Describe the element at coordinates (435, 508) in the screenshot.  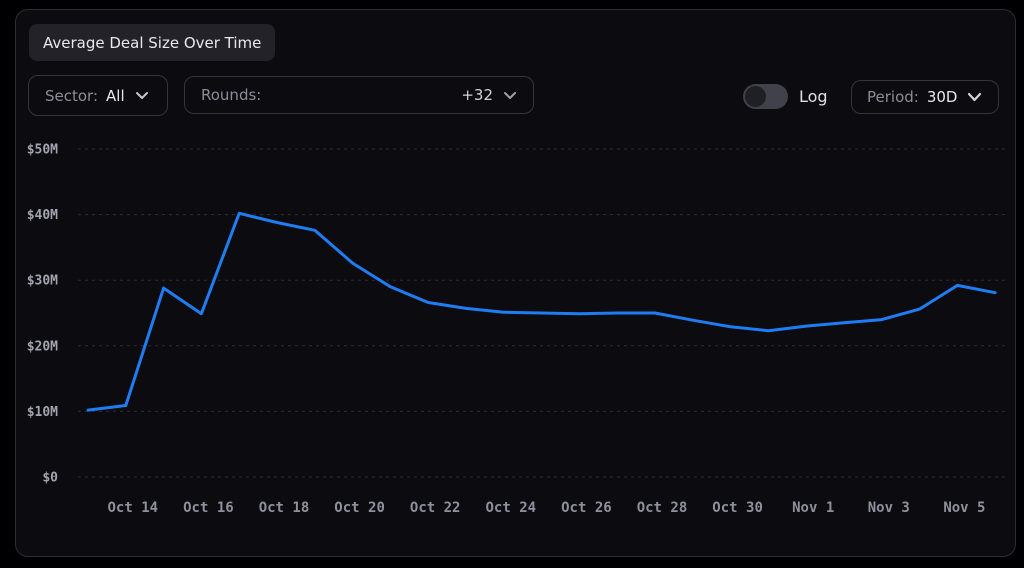
I see `x-axis-tick-label: Oct 22` at that location.